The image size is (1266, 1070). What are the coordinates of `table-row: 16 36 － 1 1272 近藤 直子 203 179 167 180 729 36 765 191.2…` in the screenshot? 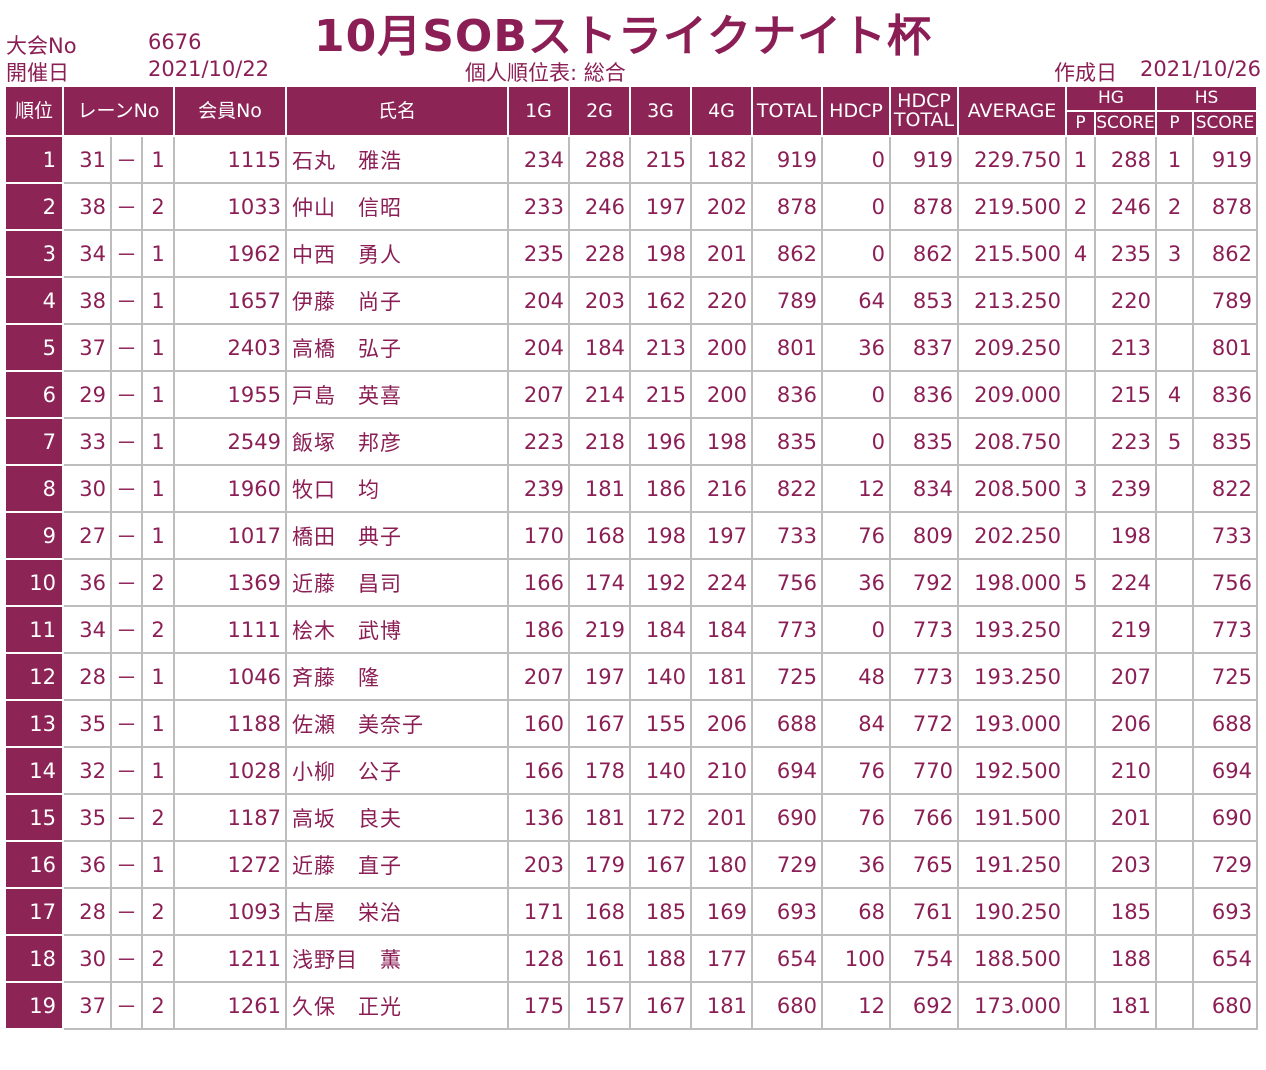 It's located at (631, 864).